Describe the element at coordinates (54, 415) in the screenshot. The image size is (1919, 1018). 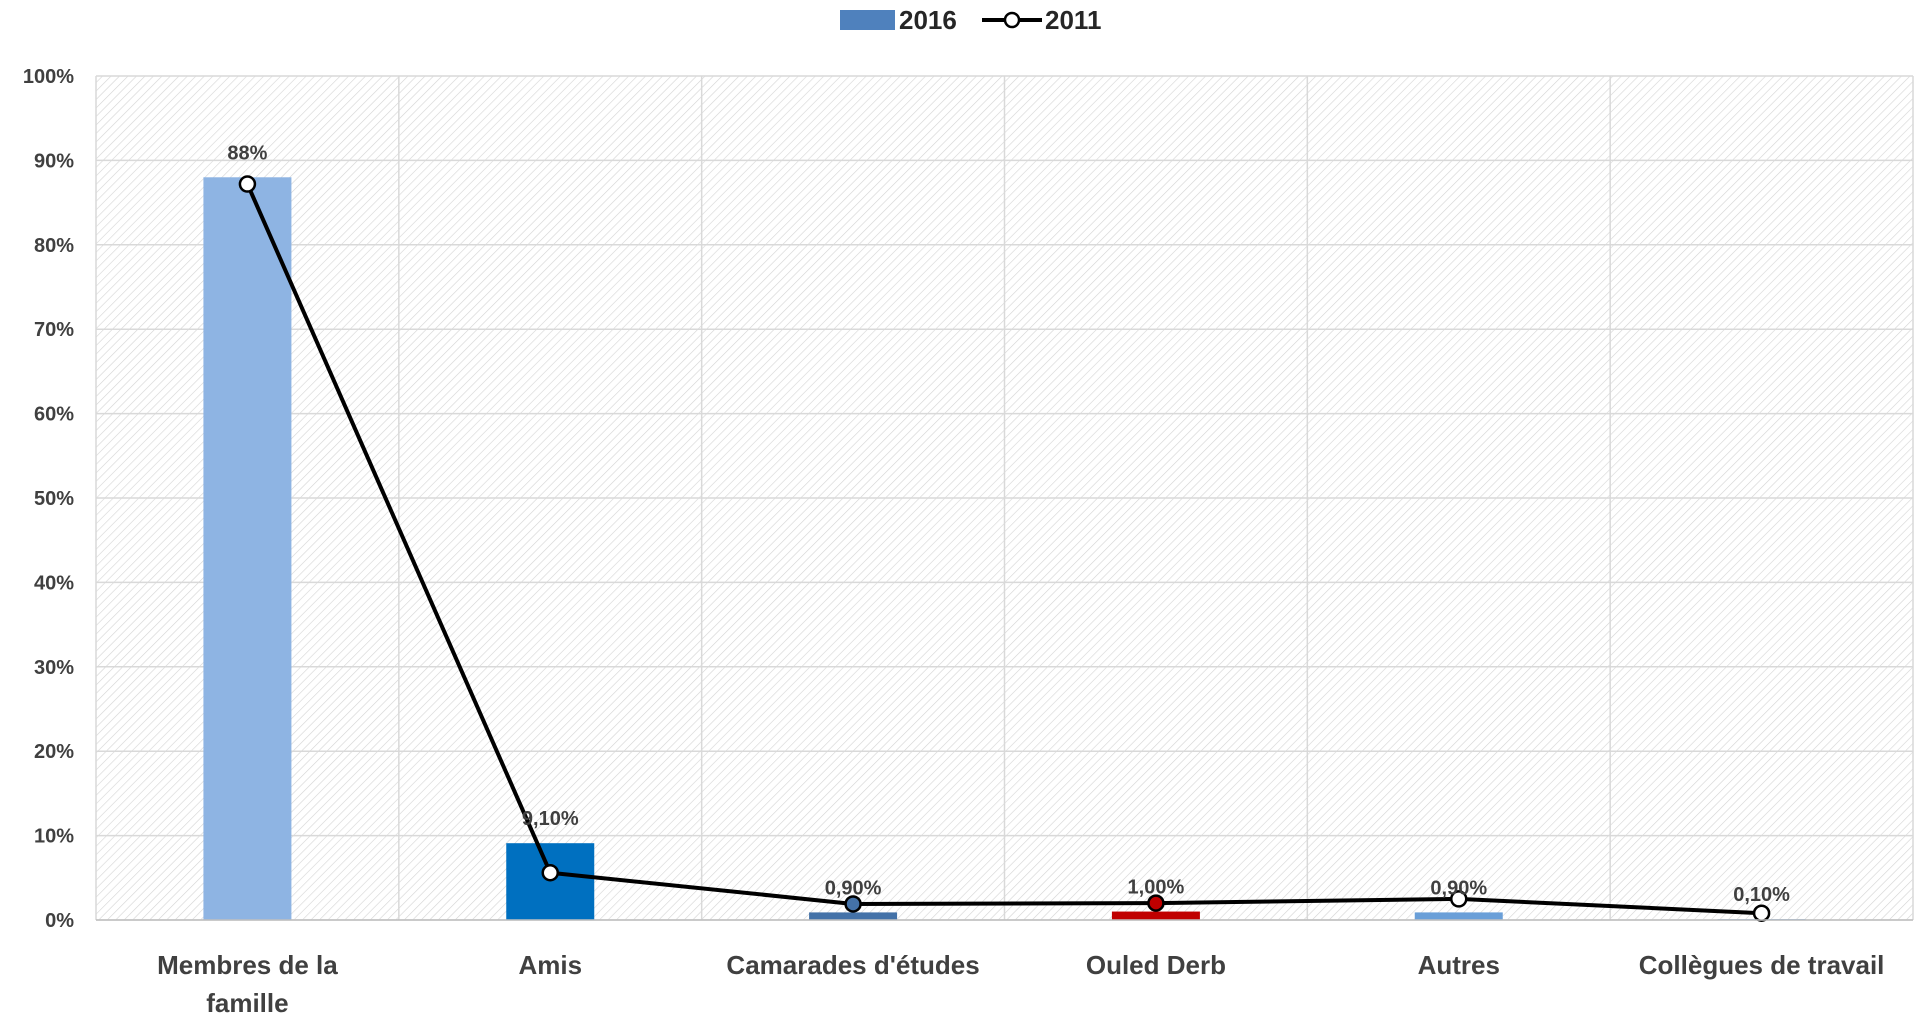
I see `y-tick-label-6: 60%` at that location.